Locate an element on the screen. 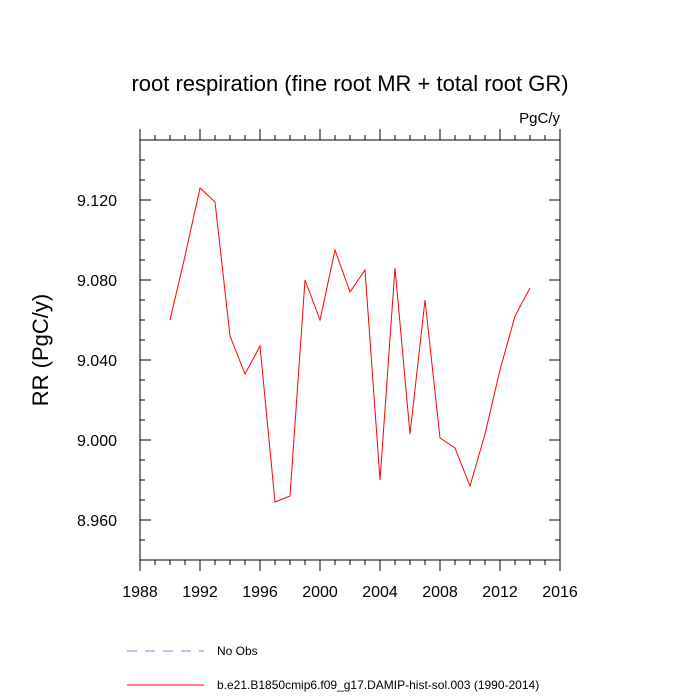 Image resolution: width=700 pixels, height=700 pixels. x-tick-label: 1996 is located at coordinates (260, 592).